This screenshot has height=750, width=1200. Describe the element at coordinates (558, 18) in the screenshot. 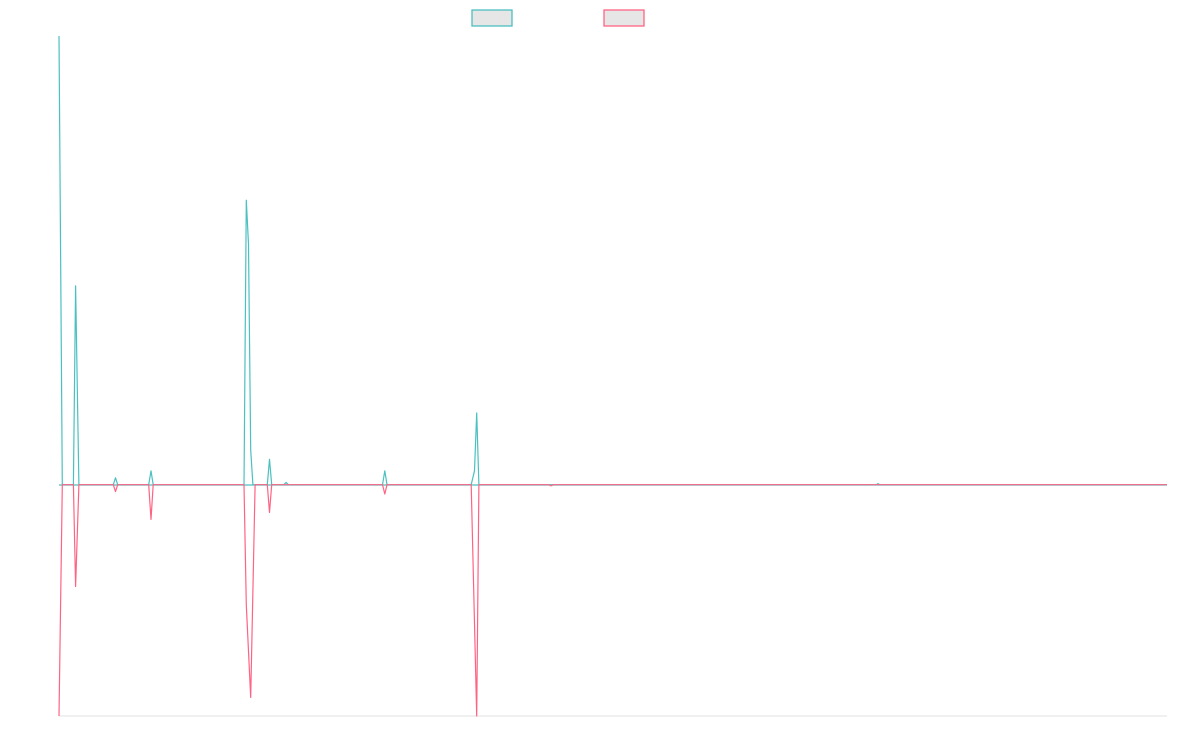

I see `legend` at that location.